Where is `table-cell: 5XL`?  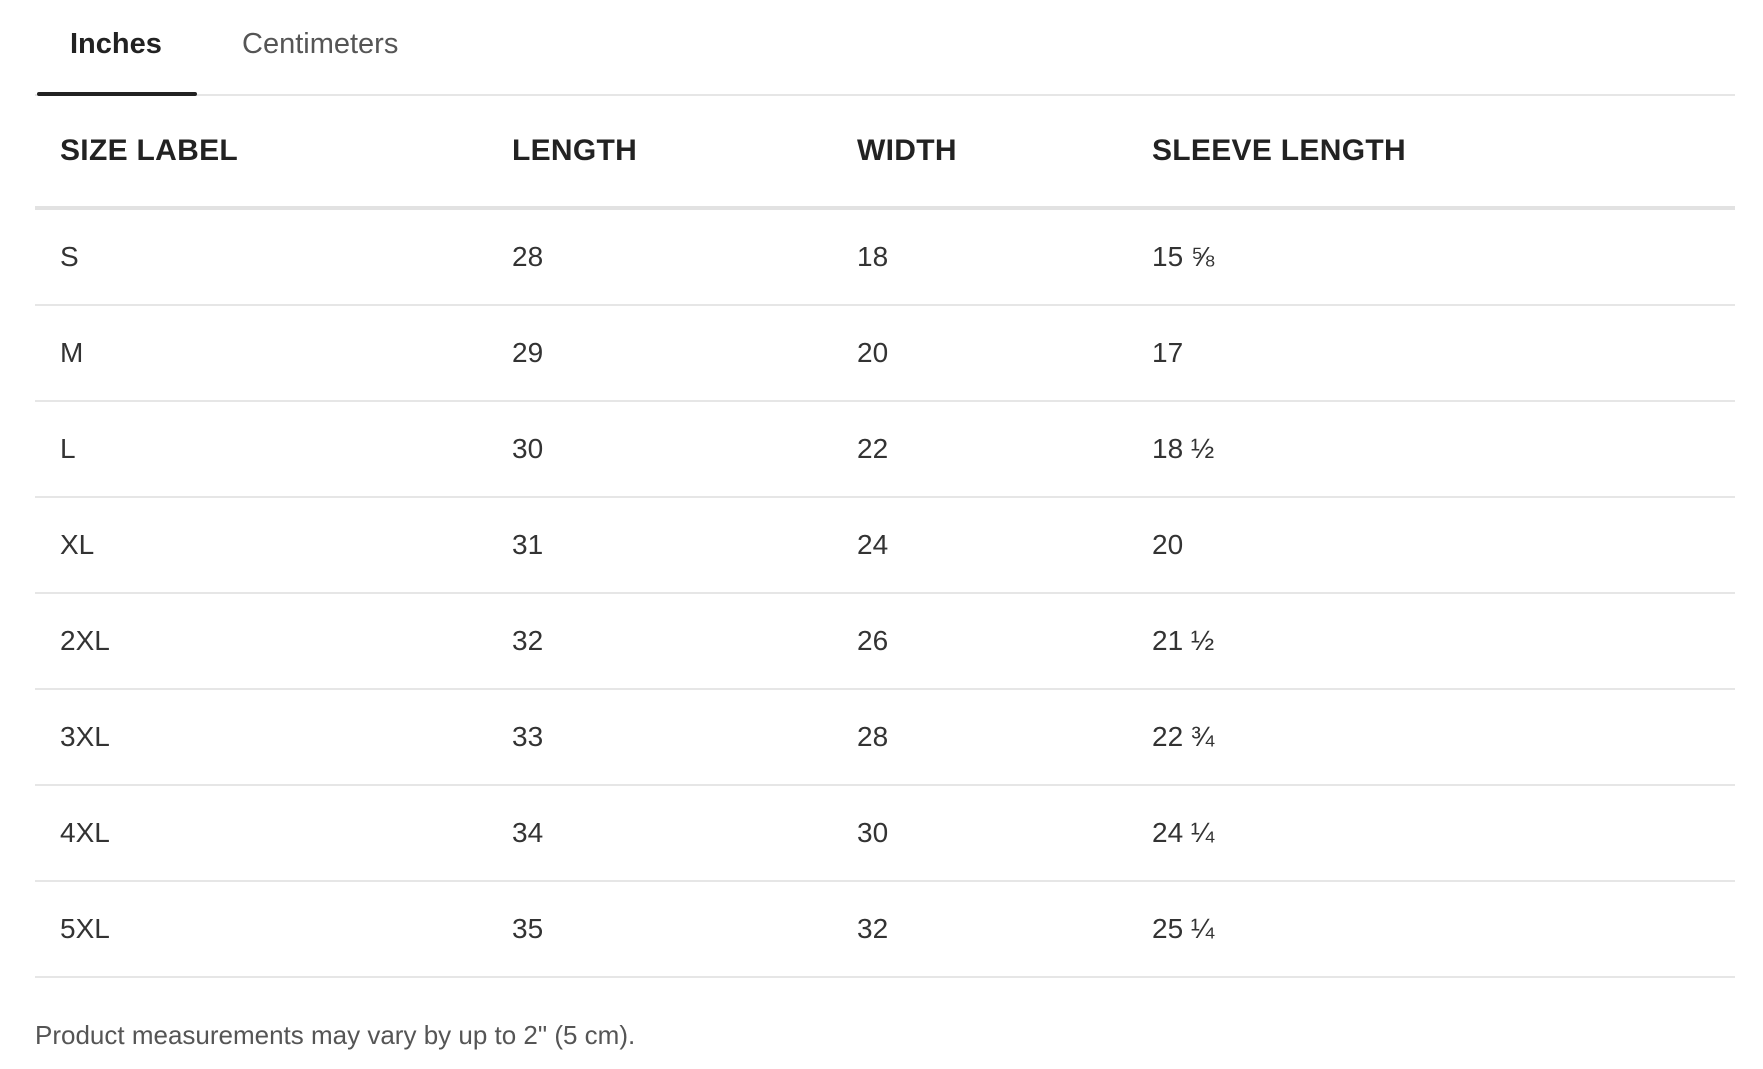 table-cell: 5XL is located at coordinates (261, 929).